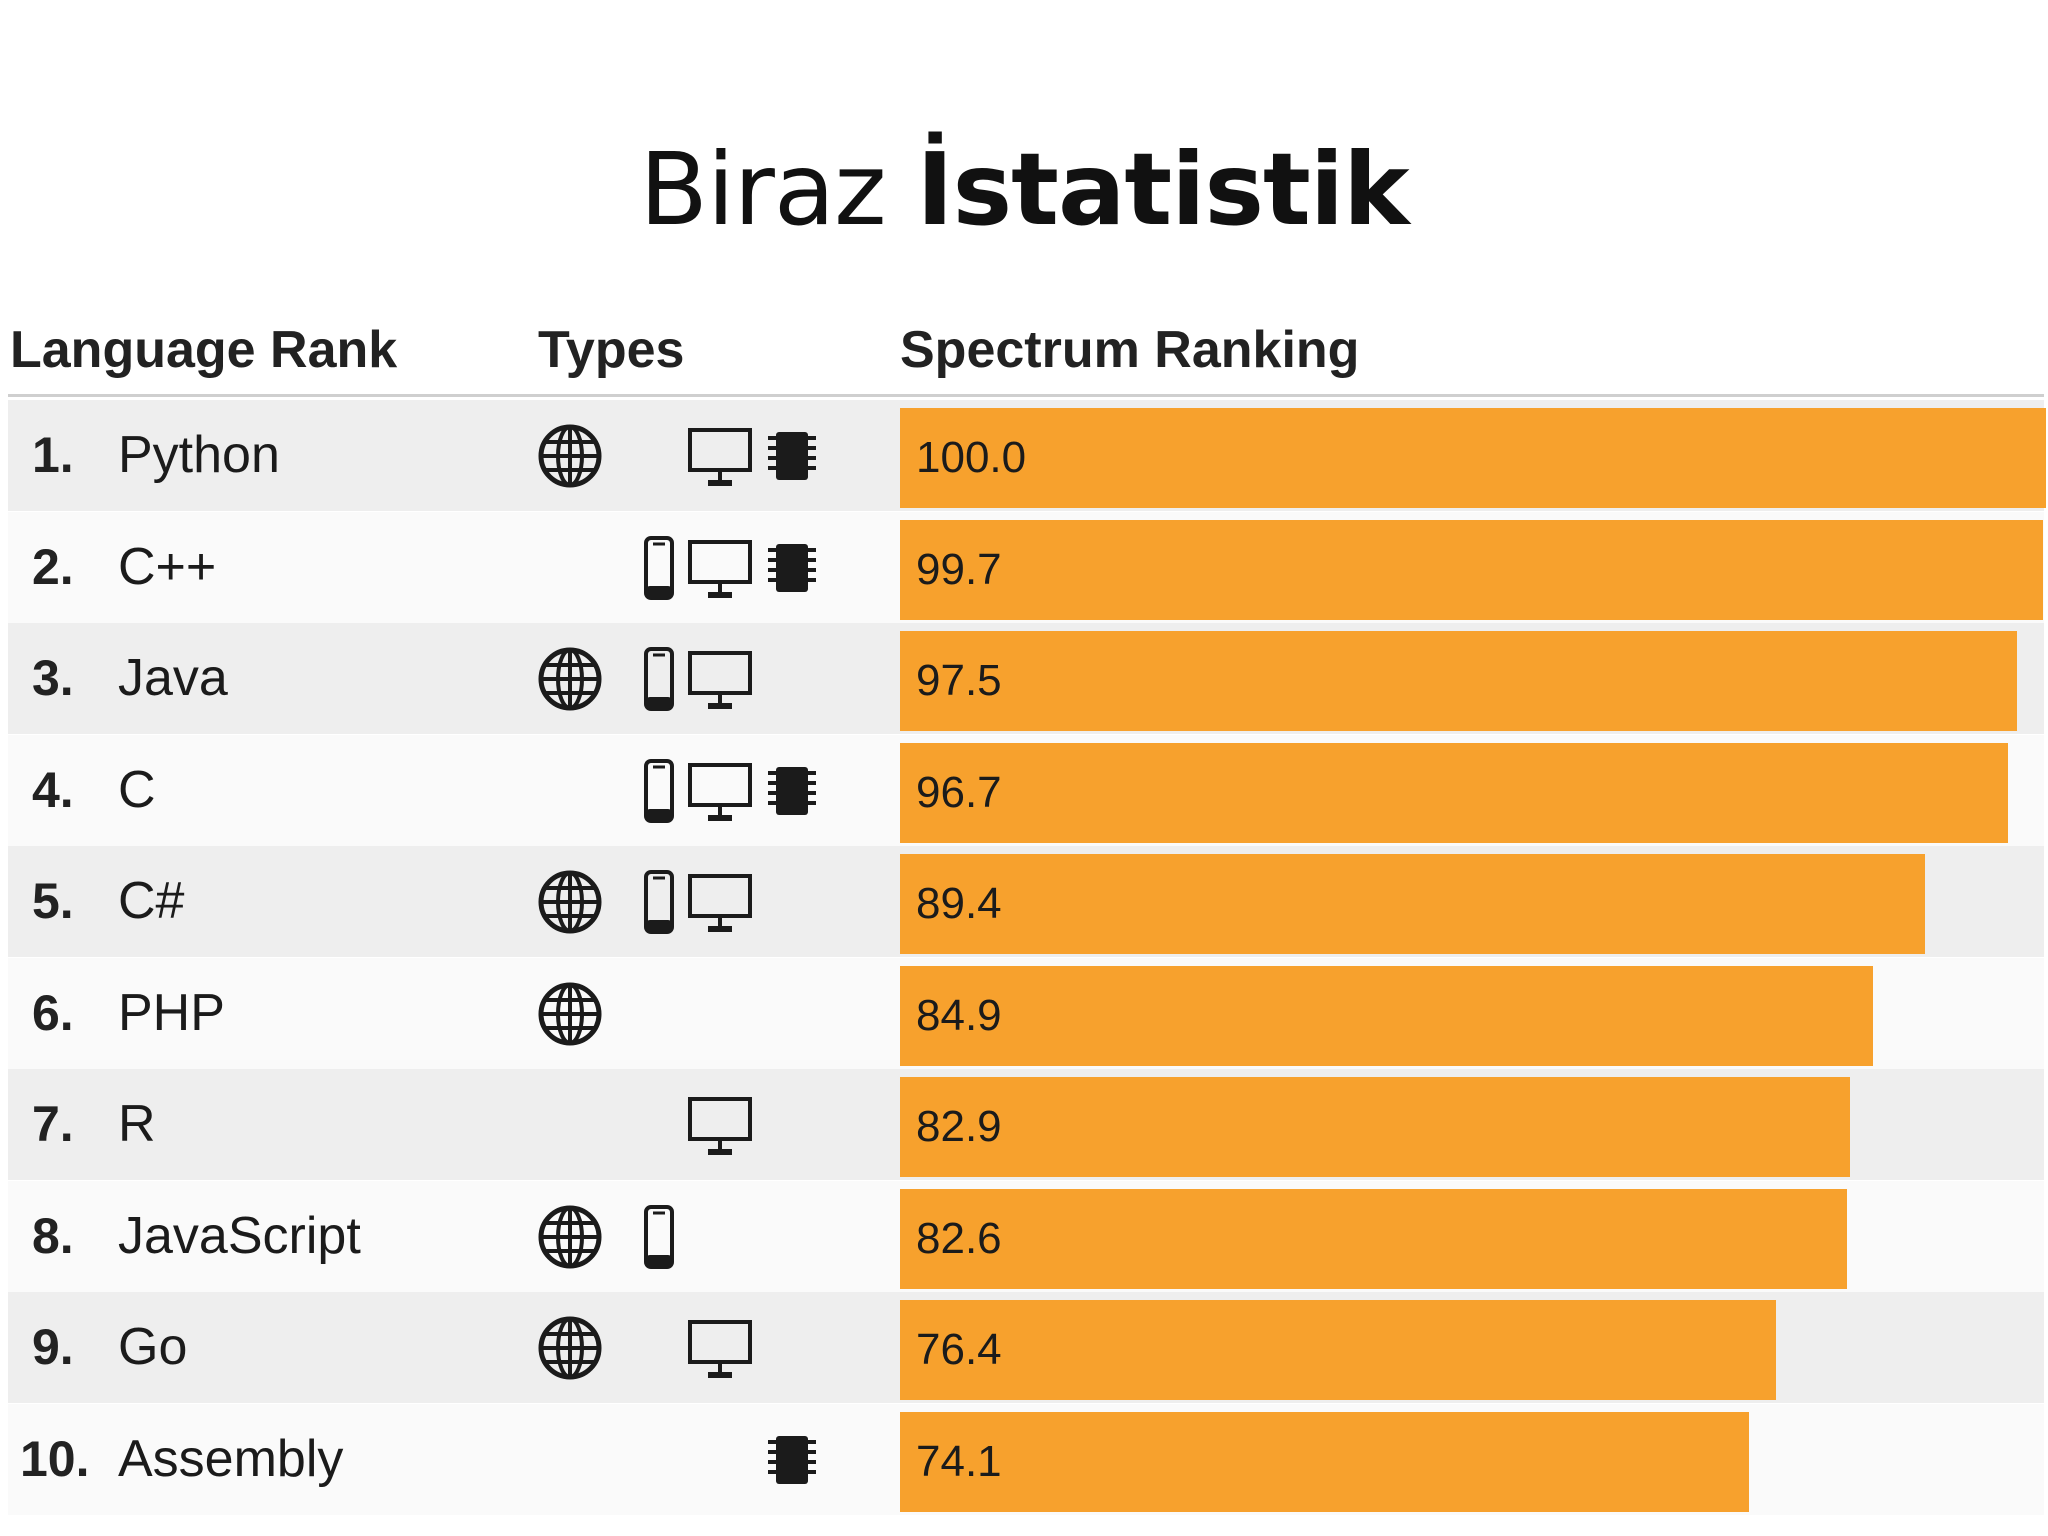  What do you see at coordinates (167, 567) in the screenshot?
I see `language-name: C++` at bounding box center [167, 567].